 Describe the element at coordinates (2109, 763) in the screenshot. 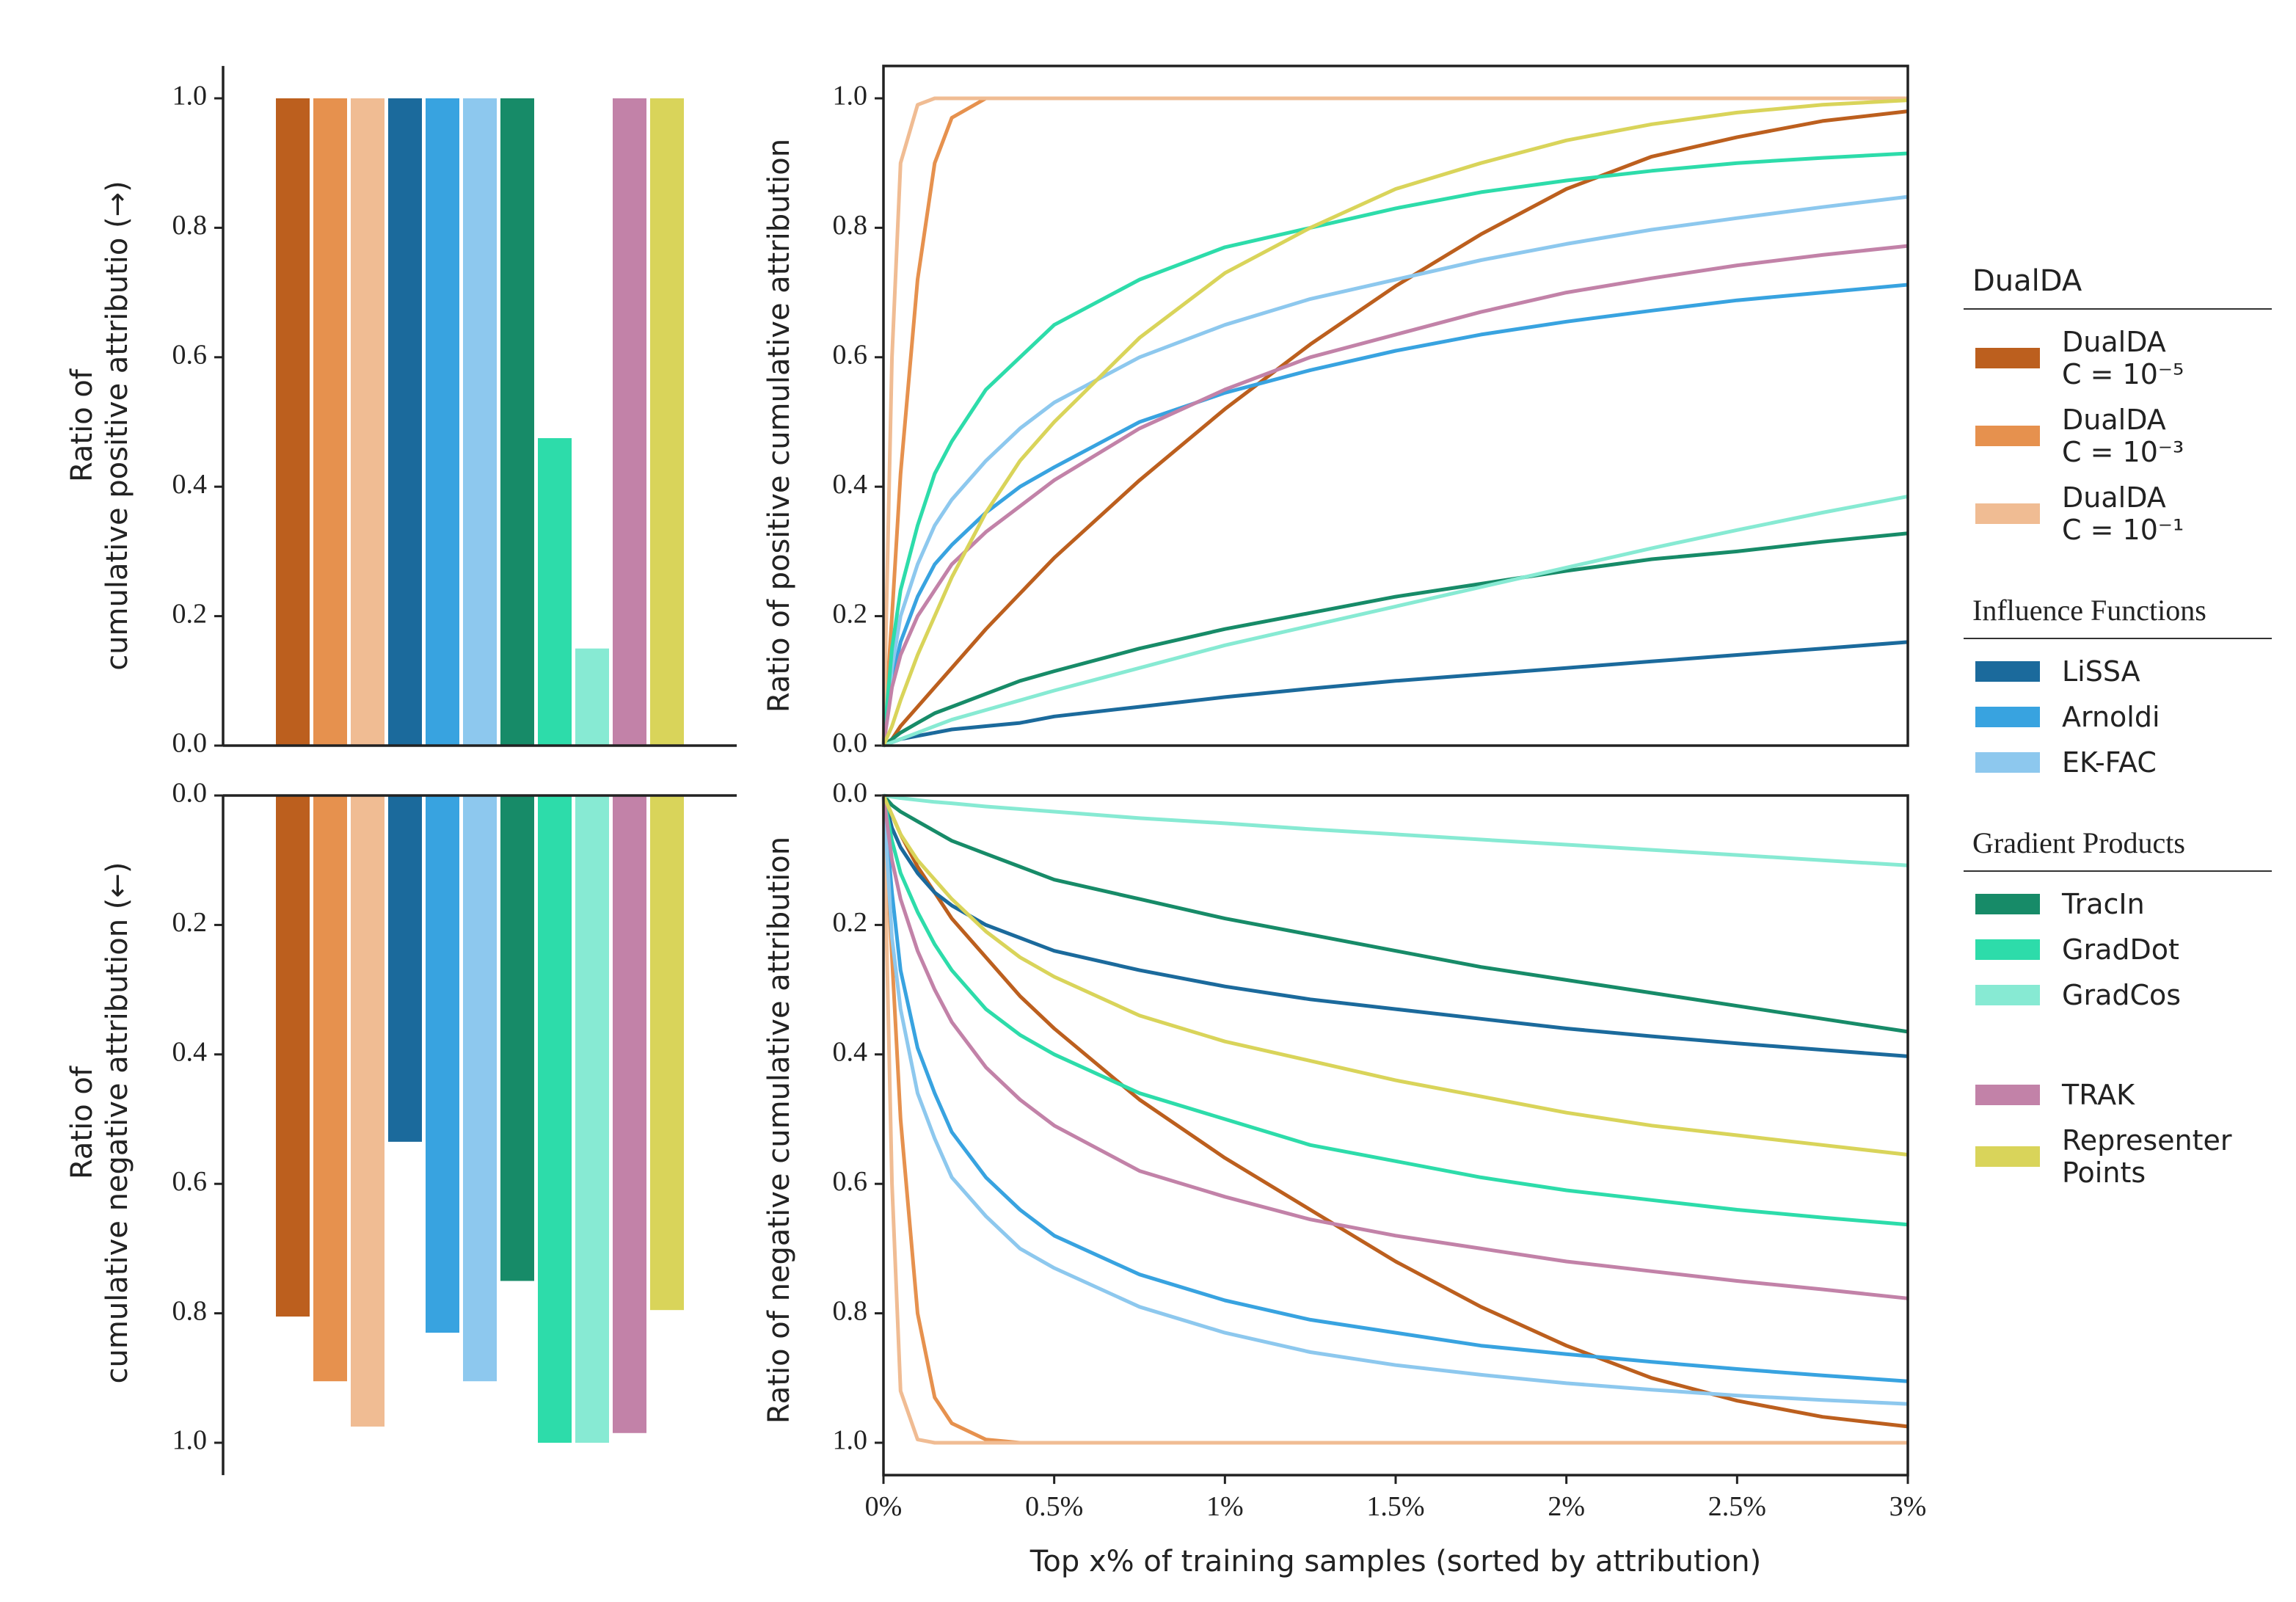

I see `legend-label: EK-FAC` at that location.